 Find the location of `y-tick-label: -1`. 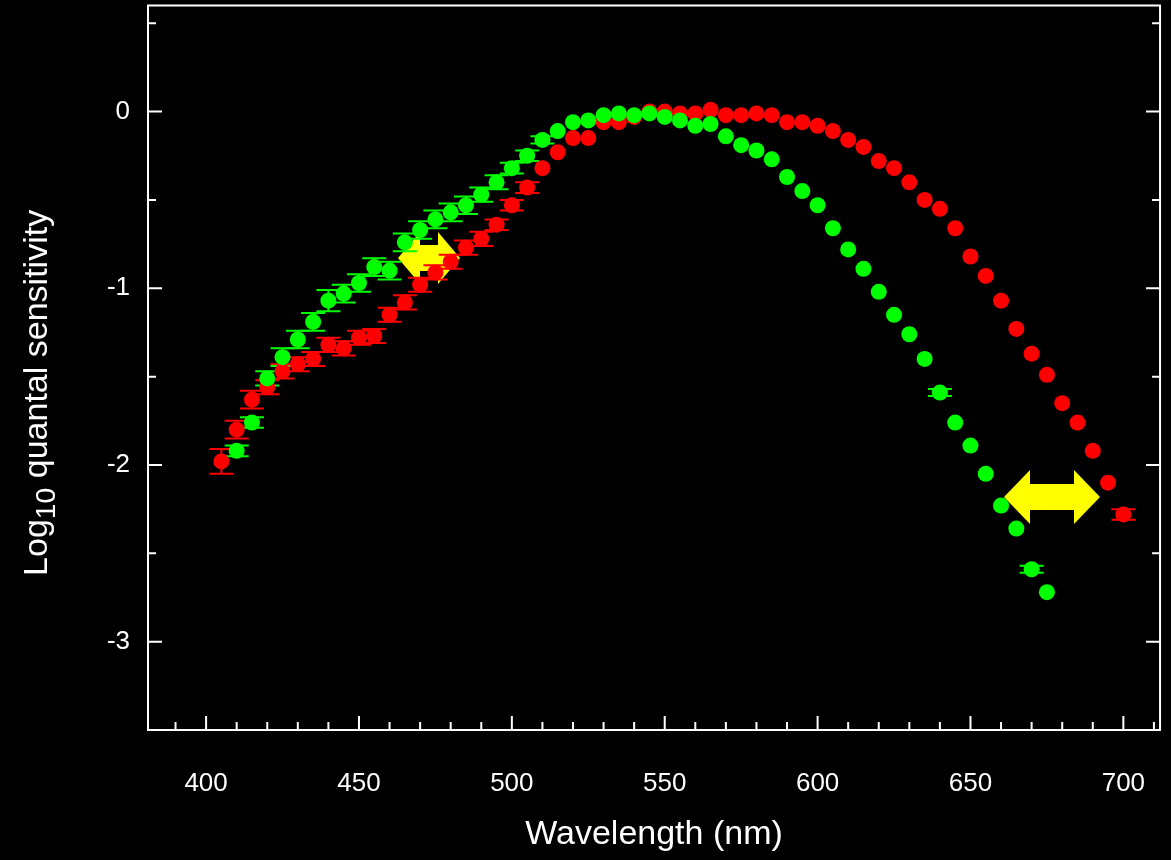

y-tick-label: -1 is located at coordinates (118, 286).